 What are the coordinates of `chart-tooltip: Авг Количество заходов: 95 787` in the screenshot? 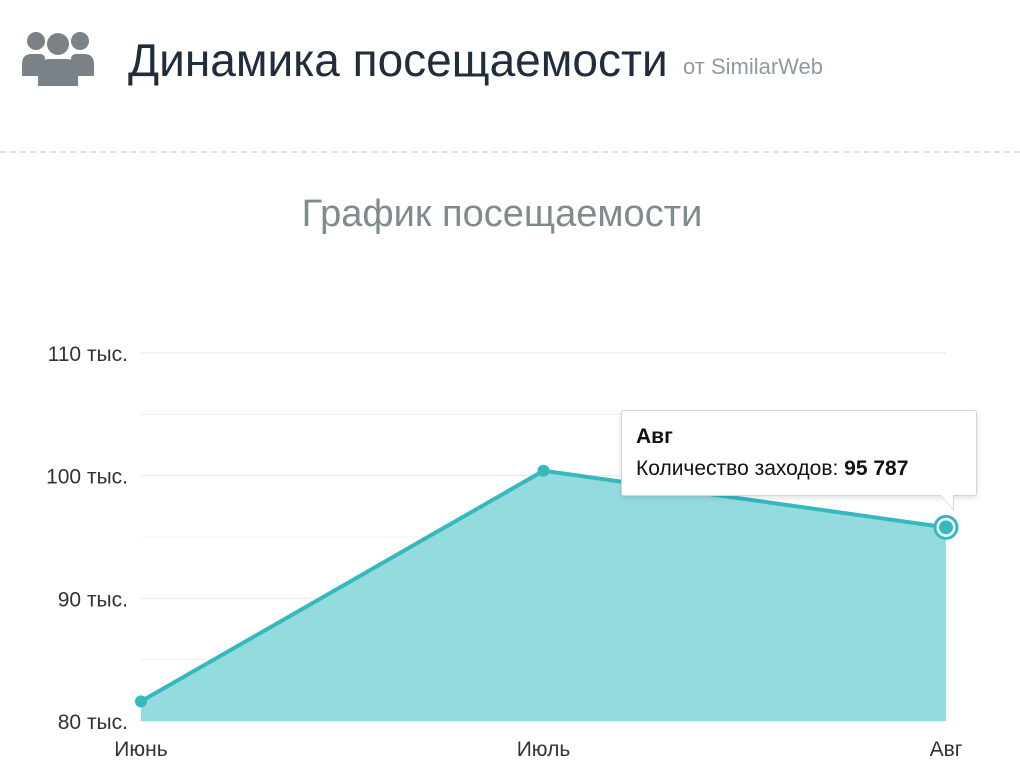 It's located at (799, 460).